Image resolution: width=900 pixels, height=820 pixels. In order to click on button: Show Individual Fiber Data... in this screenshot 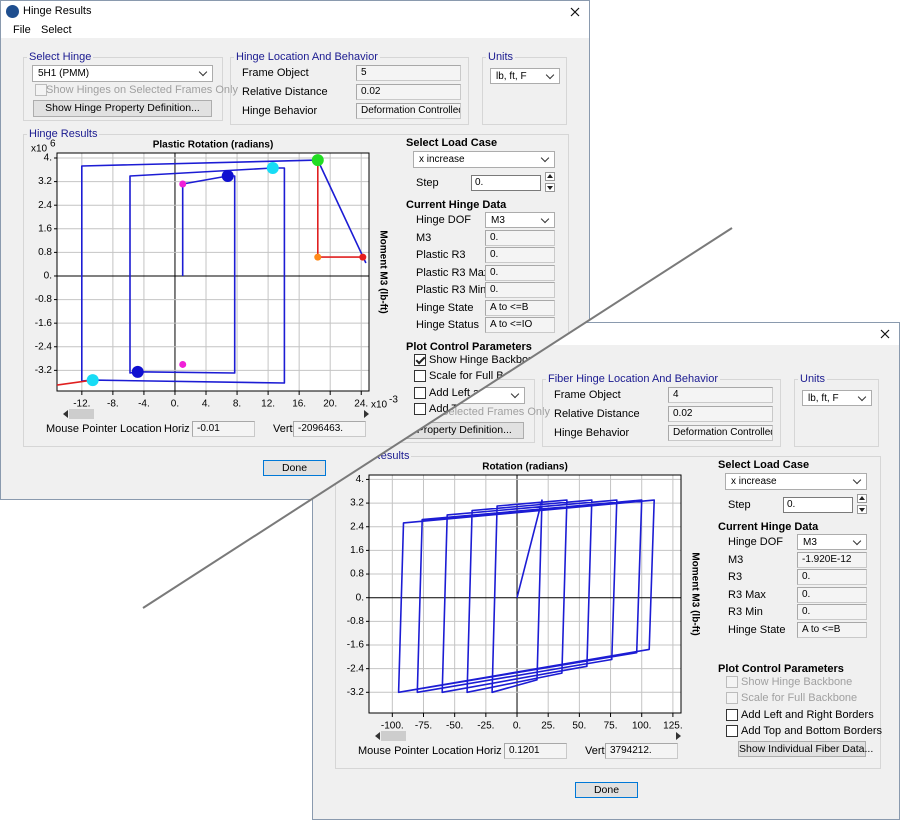, I will do `click(806, 749)`.